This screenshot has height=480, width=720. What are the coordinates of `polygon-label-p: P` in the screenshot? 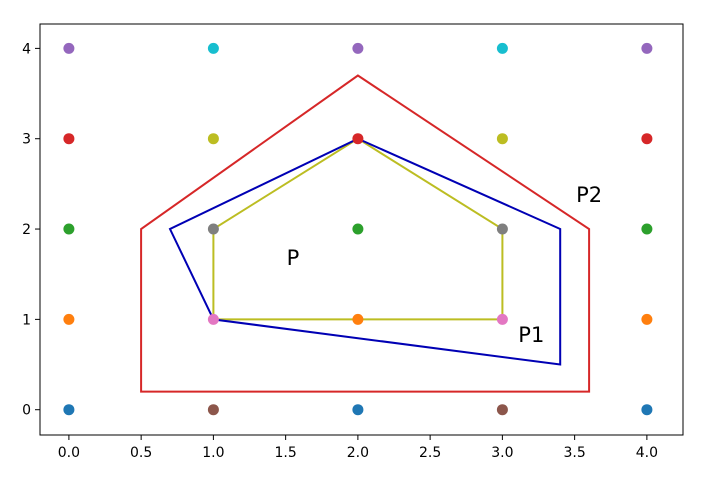 It's located at (293, 258).